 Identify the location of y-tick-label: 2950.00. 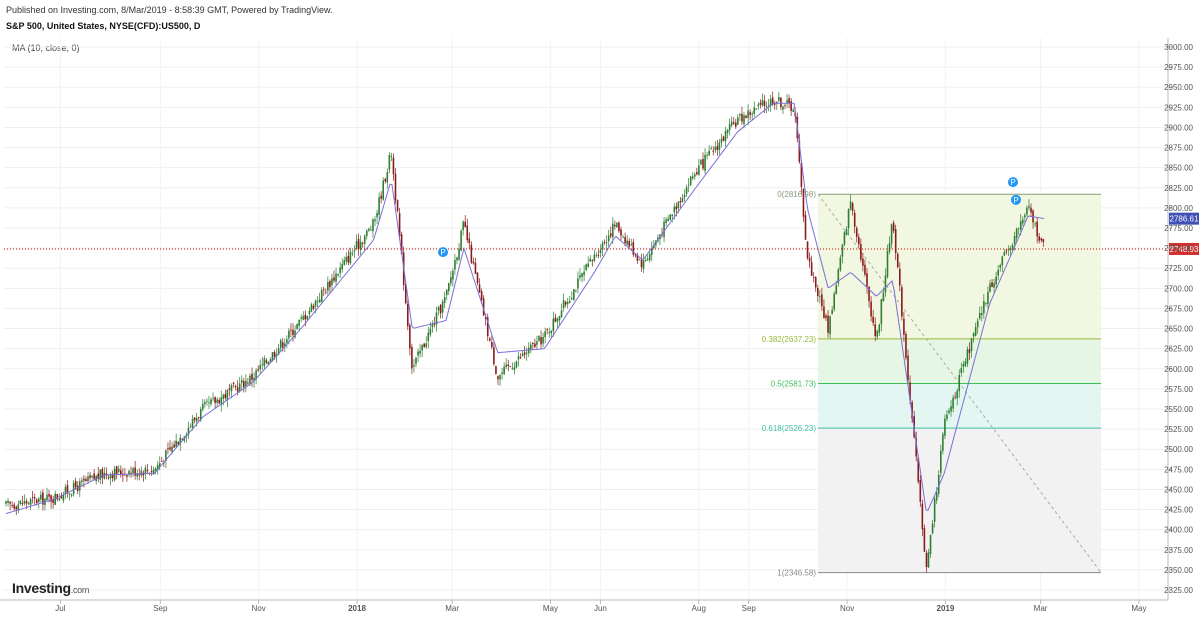
(1178, 87).